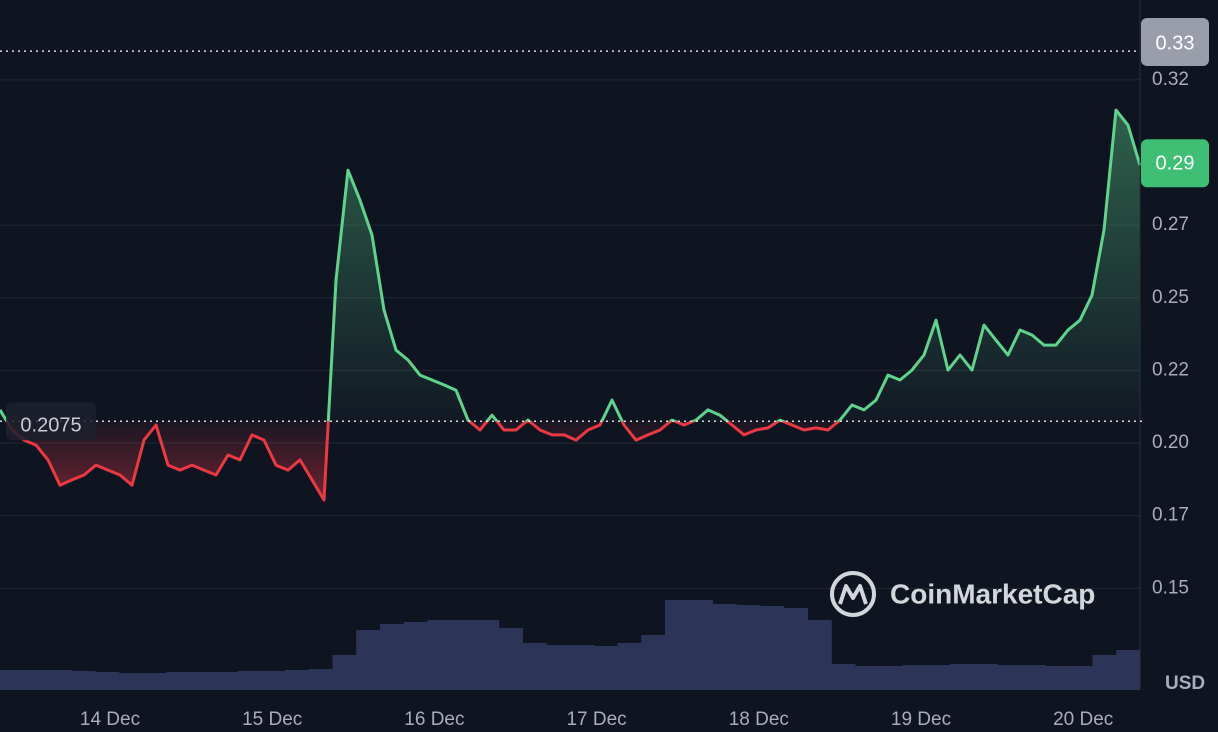 The image size is (1218, 732). I want to click on unit-label: USD, so click(1185, 683).